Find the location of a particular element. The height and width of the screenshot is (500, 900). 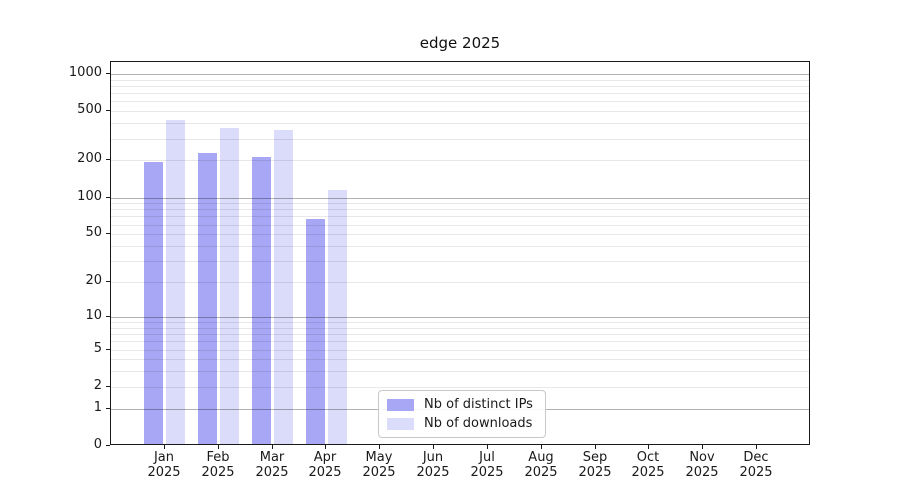

x-tick-label-sep: Sep 2025 is located at coordinates (595, 465).